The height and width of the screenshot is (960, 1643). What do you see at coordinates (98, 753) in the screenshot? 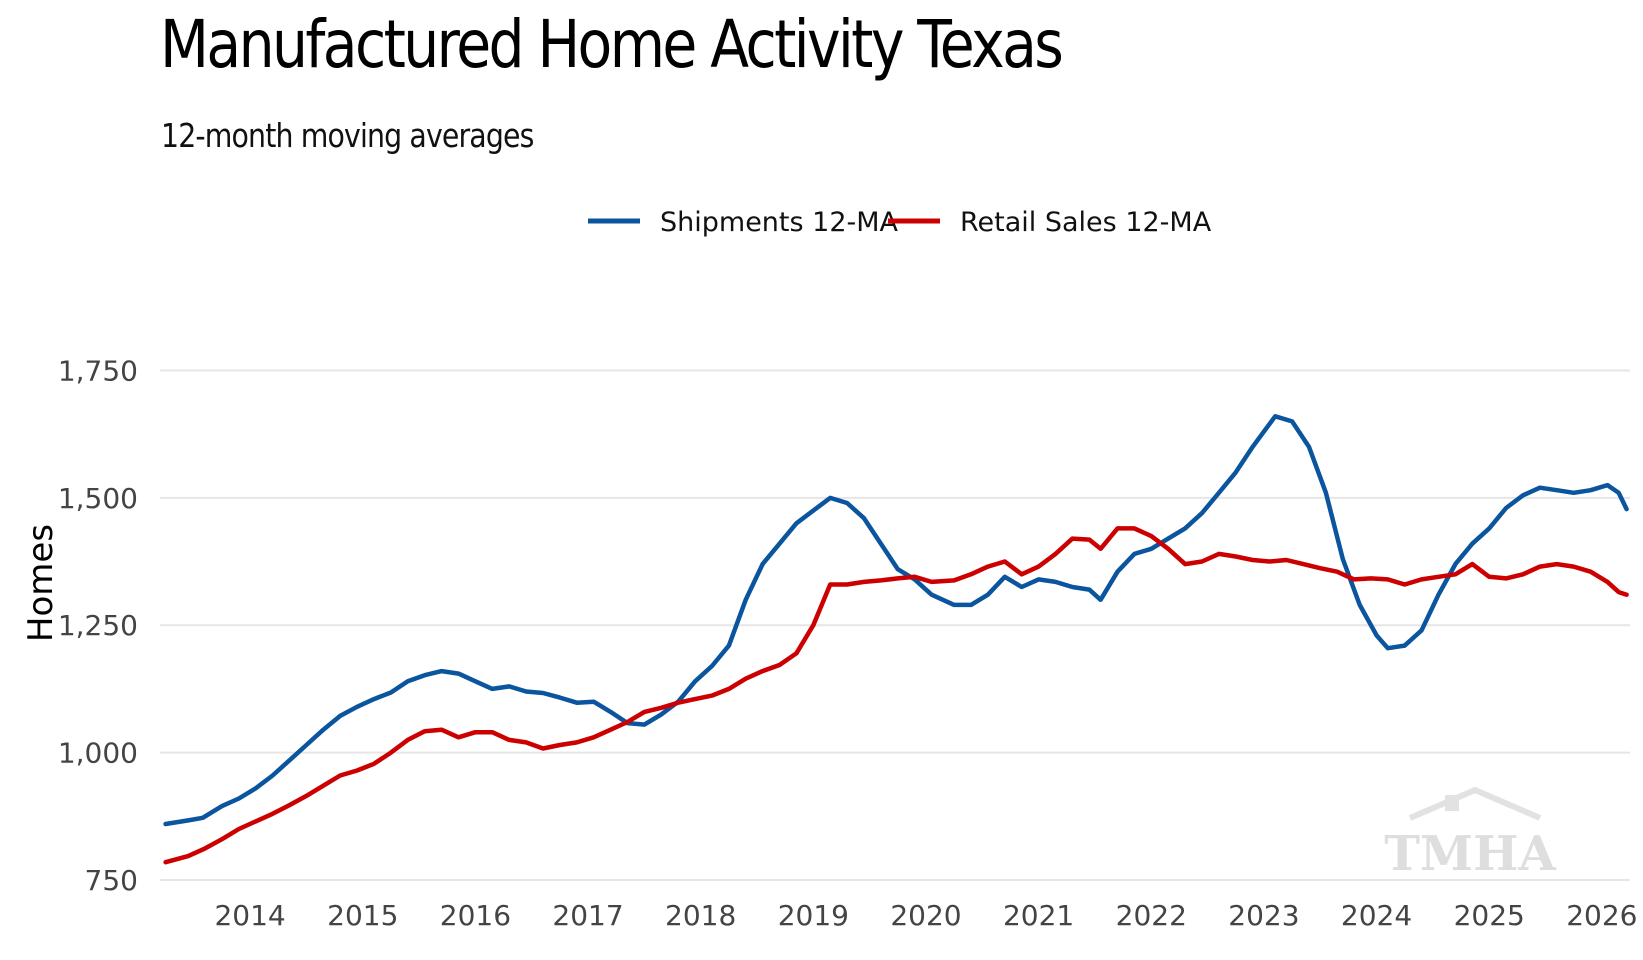
I see `y-tick-label: 1,000` at bounding box center [98, 753].